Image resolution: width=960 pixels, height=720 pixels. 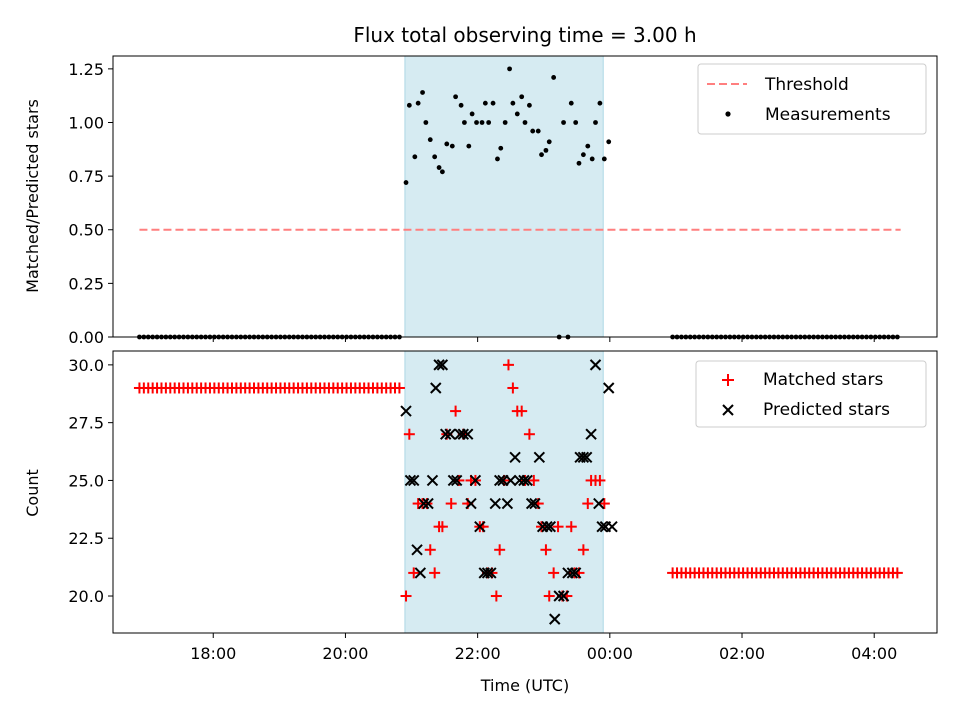 What do you see at coordinates (86, 596) in the screenshot?
I see `y-tick-label: 20.0` at bounding box center [86, 596].